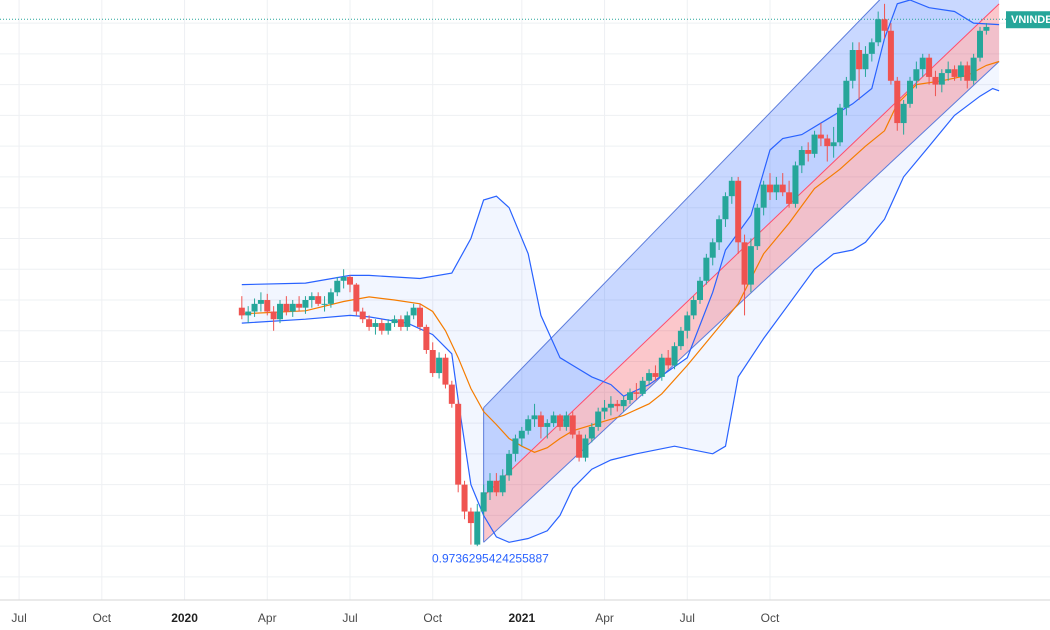 The height and width of the screenshot is (630, 1050). Describe the element at coordinates (687, 618) in the screenshot. I see `x-tick-label: Jul` at that location.